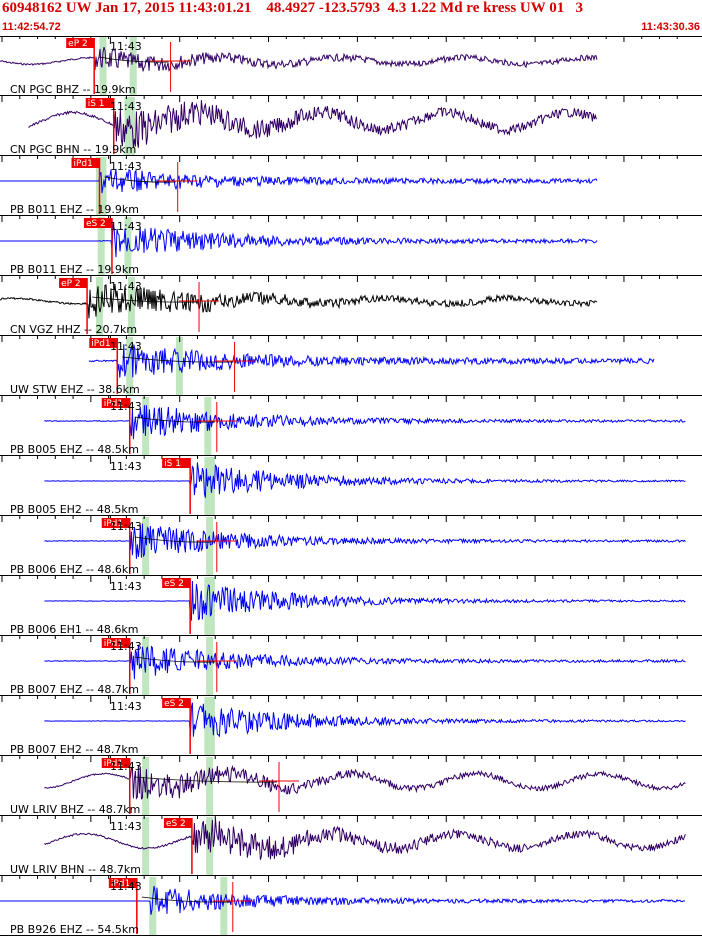 The height and width of the screenshot is (938, 702). What do you see at coordinates (73, 89) in the screenshot?
I see `station-label: CN PGC BHZ -- 19.9km` at bounding box center [73, 89].